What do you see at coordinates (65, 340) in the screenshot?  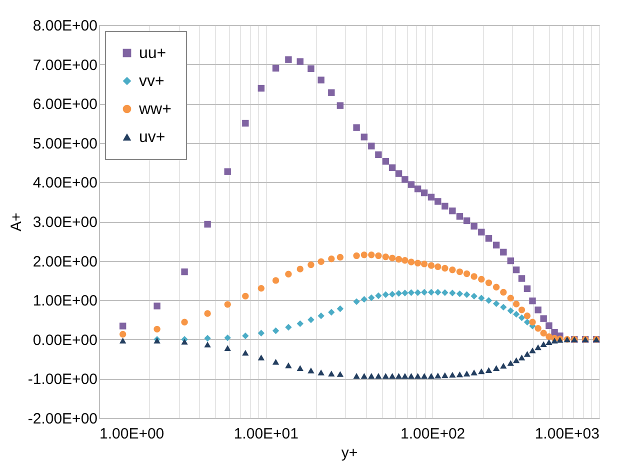 I see `y-tick-label: 0.00E+00` at bounding box center [65, 340].